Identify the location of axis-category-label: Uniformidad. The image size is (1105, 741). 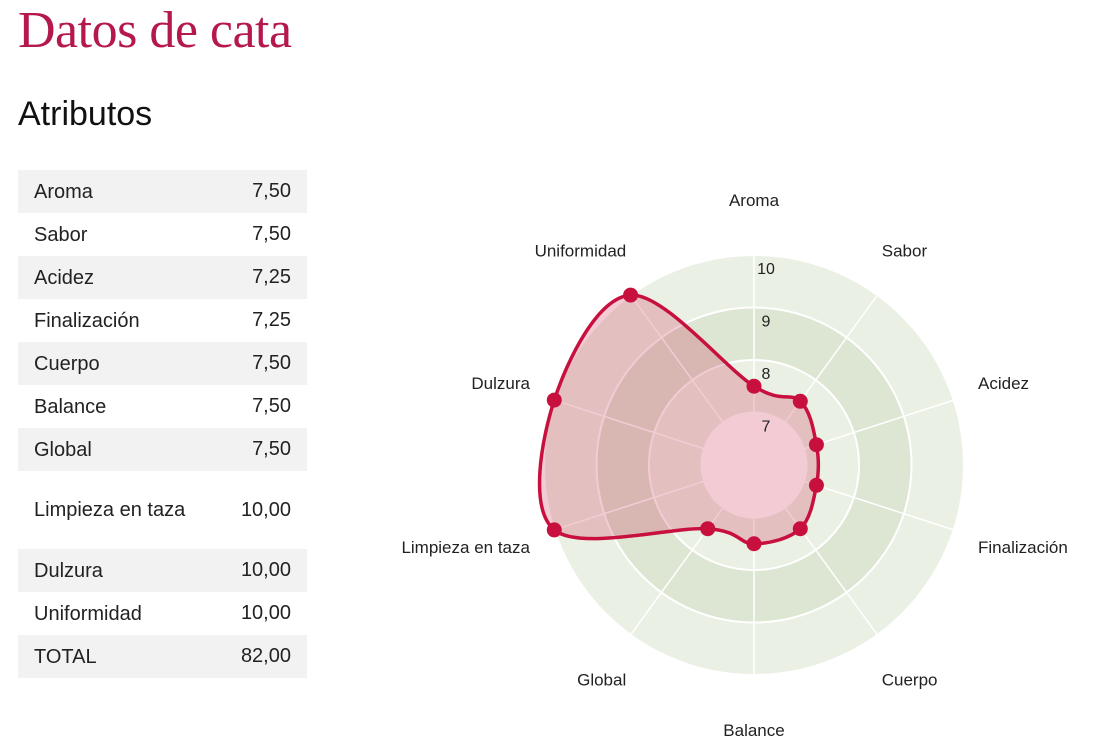
(581, 251).